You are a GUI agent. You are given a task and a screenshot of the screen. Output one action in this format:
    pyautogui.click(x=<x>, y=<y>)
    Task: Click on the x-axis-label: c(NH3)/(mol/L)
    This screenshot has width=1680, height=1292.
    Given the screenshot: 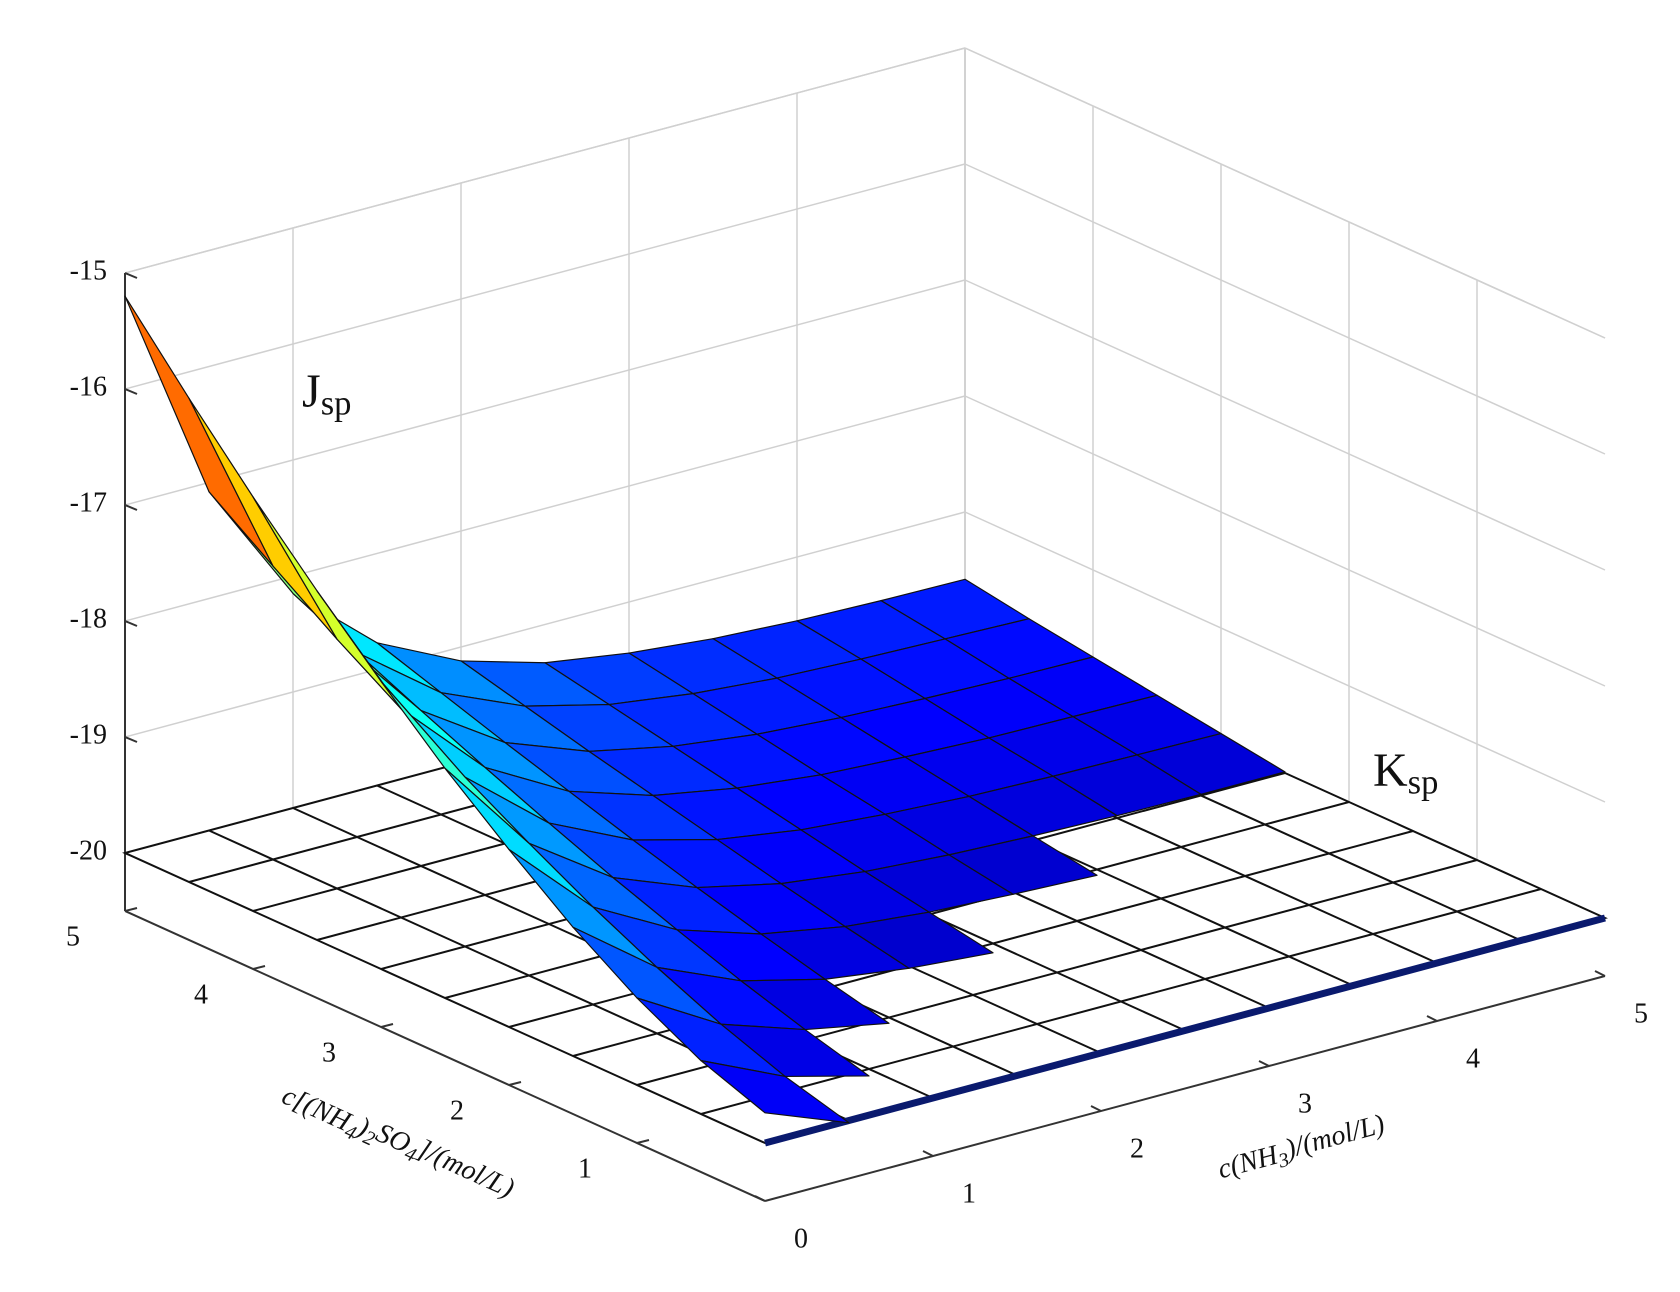 What is the action you would take?
    pyautogui.click(x=1301, y=1148)
    